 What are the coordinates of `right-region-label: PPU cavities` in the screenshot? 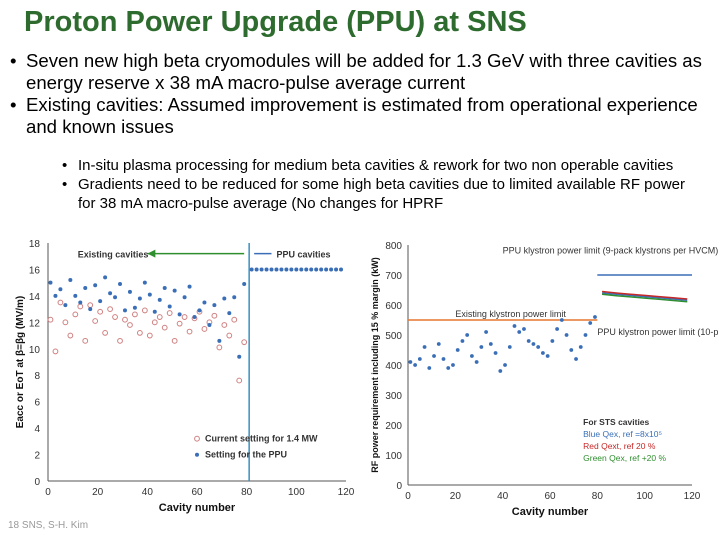 It's located at (303, 255).